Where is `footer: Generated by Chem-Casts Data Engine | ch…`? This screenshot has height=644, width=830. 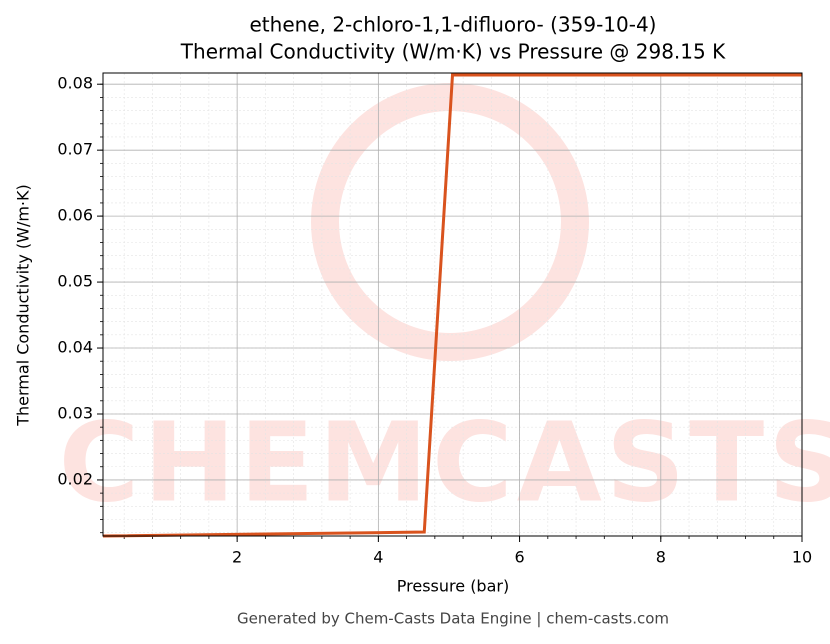
footer: Generated by Chem-Casts Data Engine | ch… is located at coordinates (453, 619).